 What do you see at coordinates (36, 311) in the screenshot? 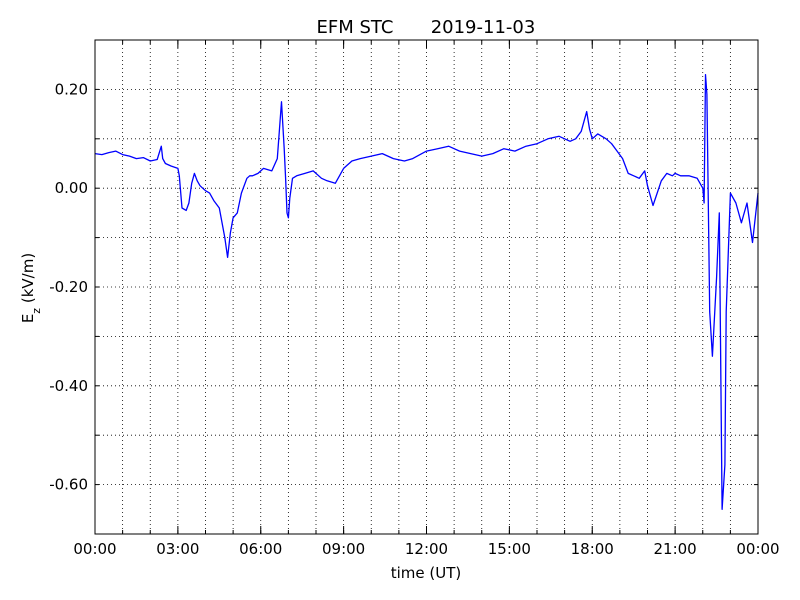
I see `y-axis-label-sub: z` at bounding box center [36, 311].